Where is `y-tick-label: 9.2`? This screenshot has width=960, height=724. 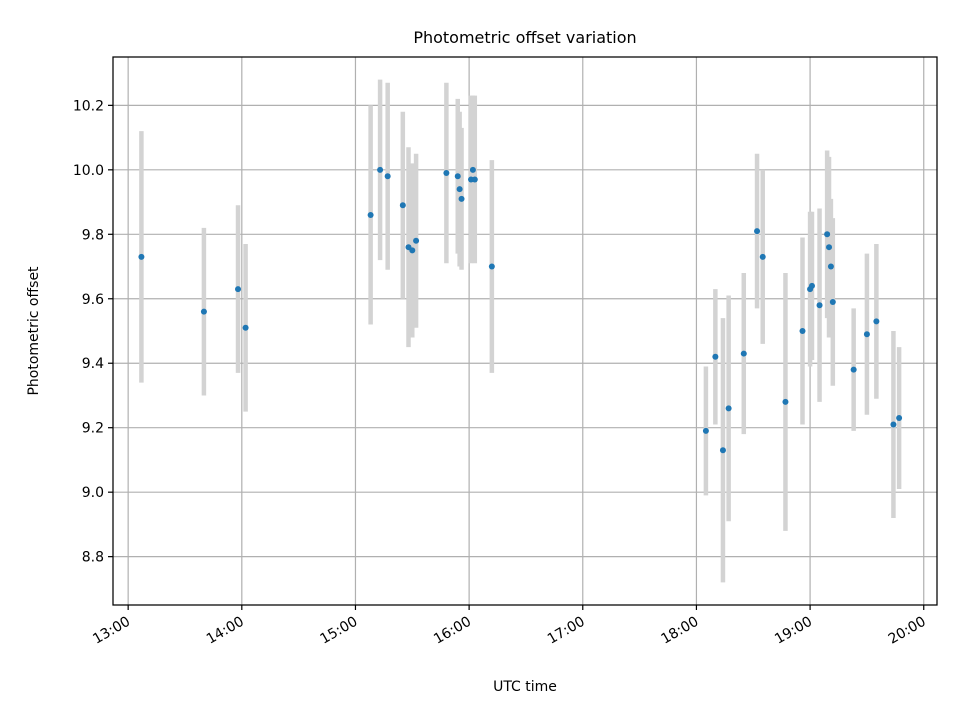 y-tick-label: 9.2 is located at coordinates (93, 429).